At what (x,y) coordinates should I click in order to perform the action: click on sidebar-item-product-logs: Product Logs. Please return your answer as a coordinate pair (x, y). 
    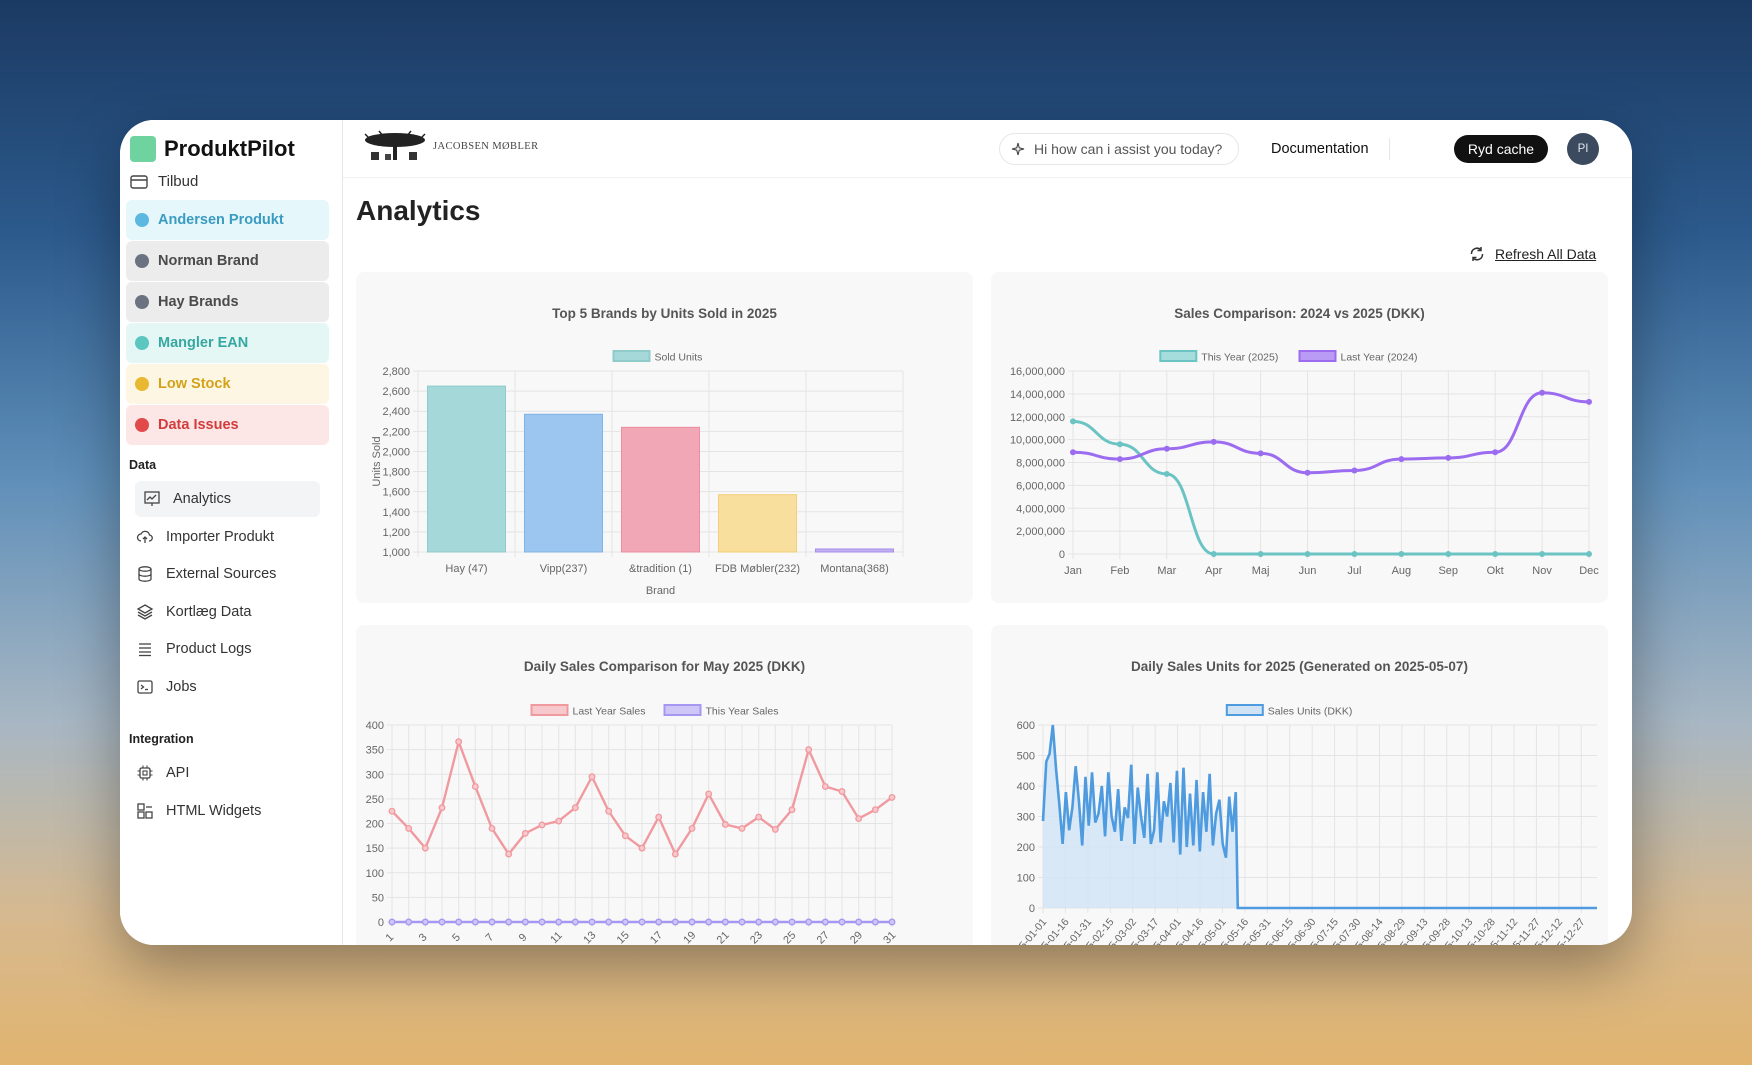
    Looking at the image, I should click on (228, 649).